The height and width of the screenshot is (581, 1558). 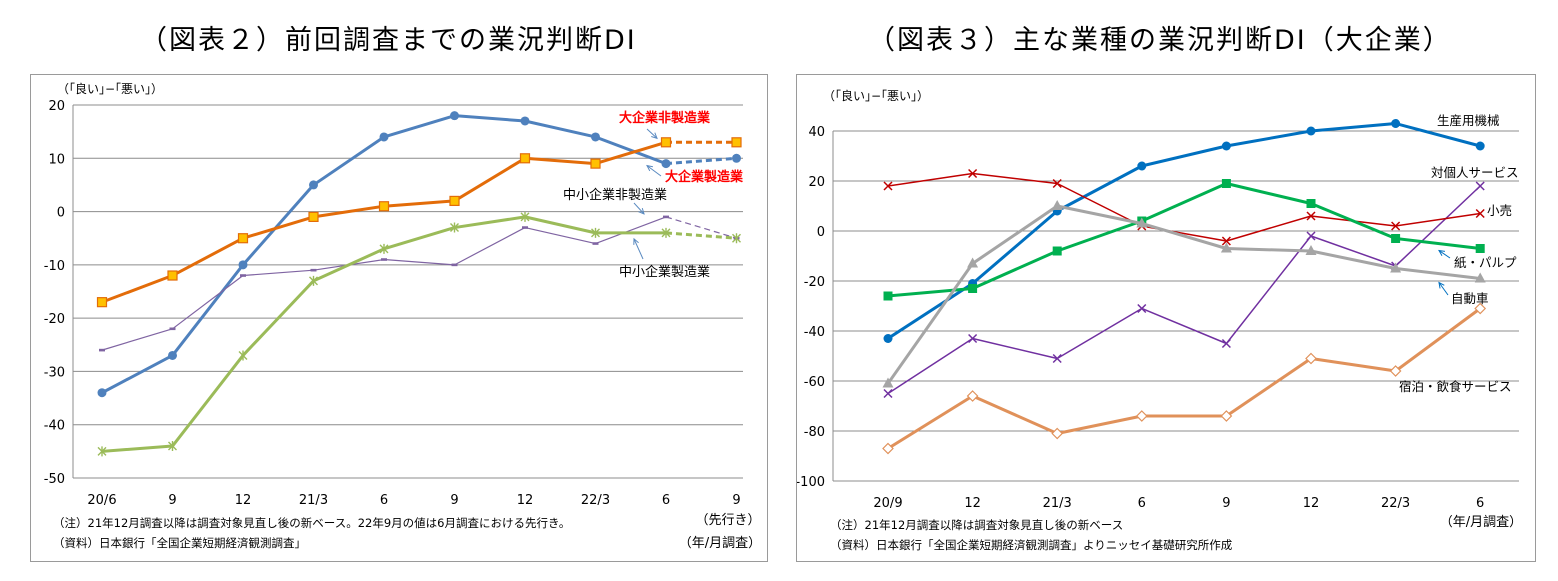 I want to click on series-personal_services, so click(x=1184, y=290).